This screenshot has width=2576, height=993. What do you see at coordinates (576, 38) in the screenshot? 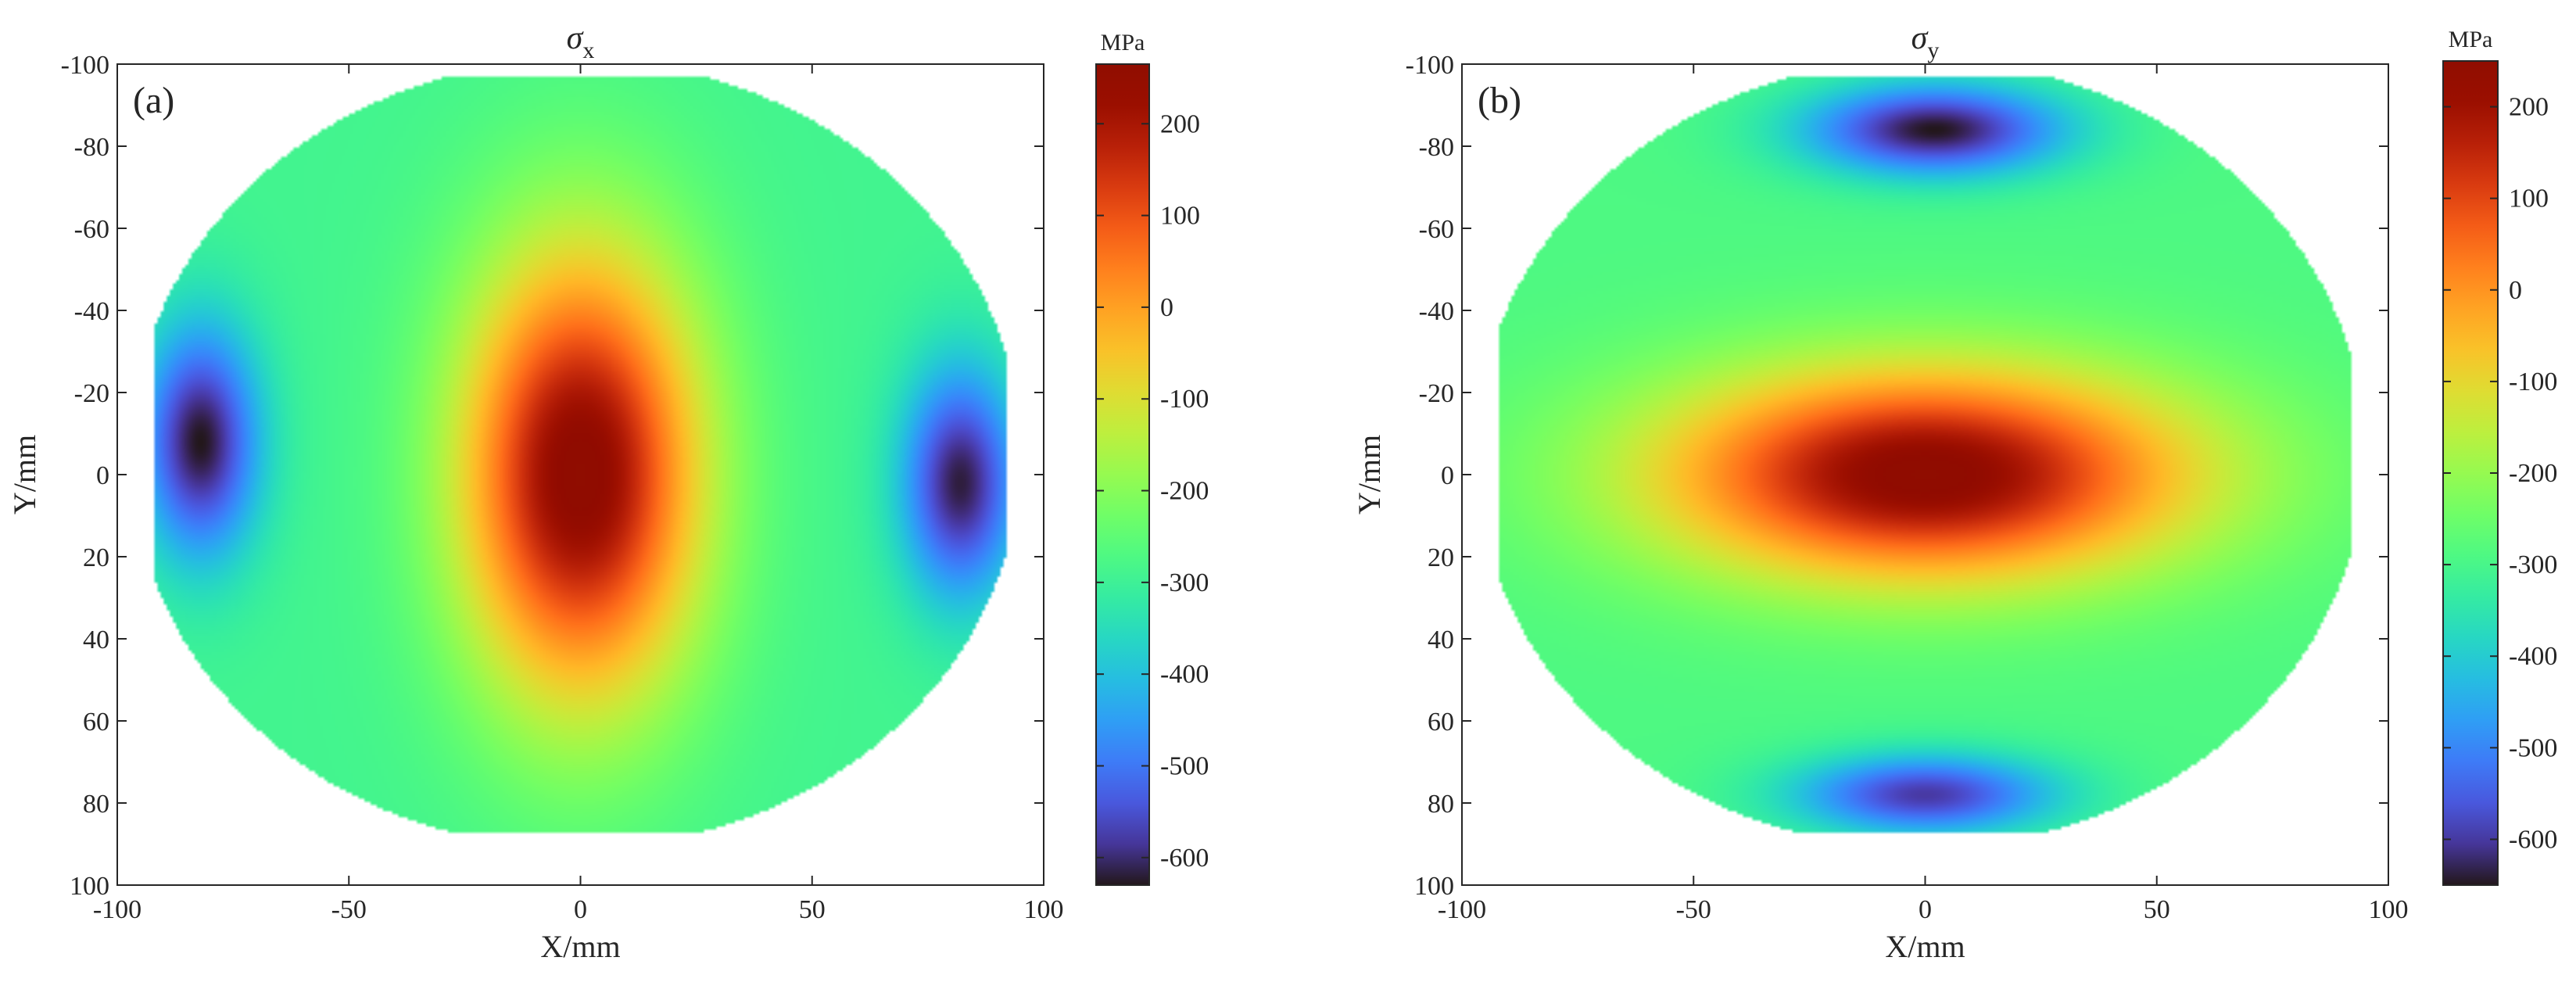
I see `panel-a-title-symbol: σ` at bounding box center [576, 38].